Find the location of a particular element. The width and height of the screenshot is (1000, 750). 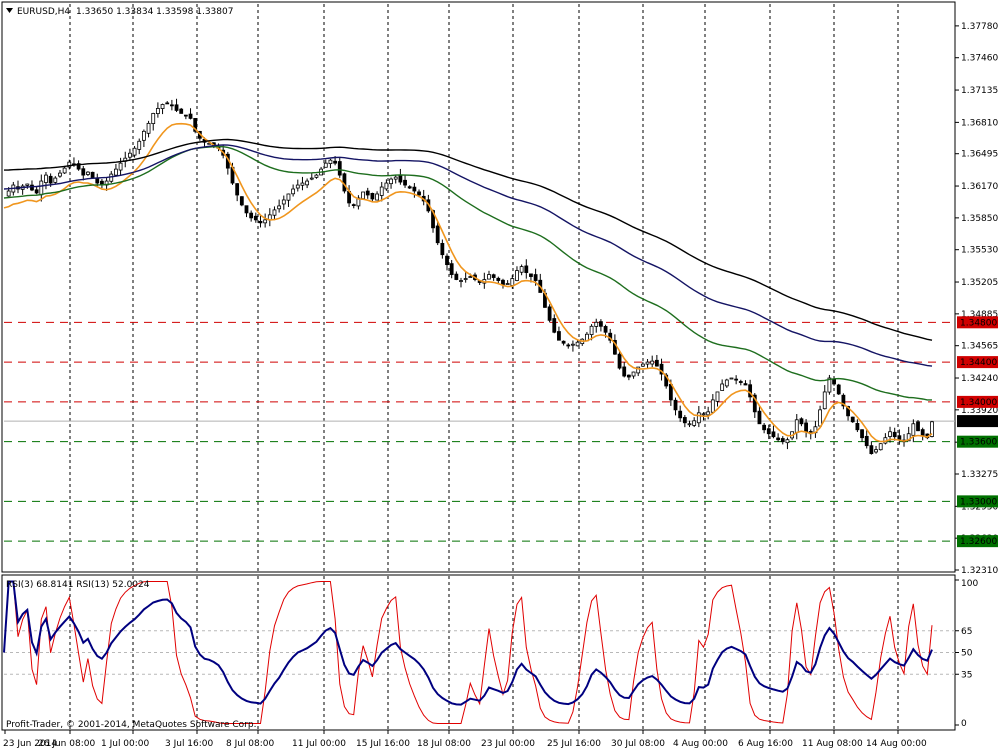

level-label: 1.33000 is located at coordinates (978, 502).